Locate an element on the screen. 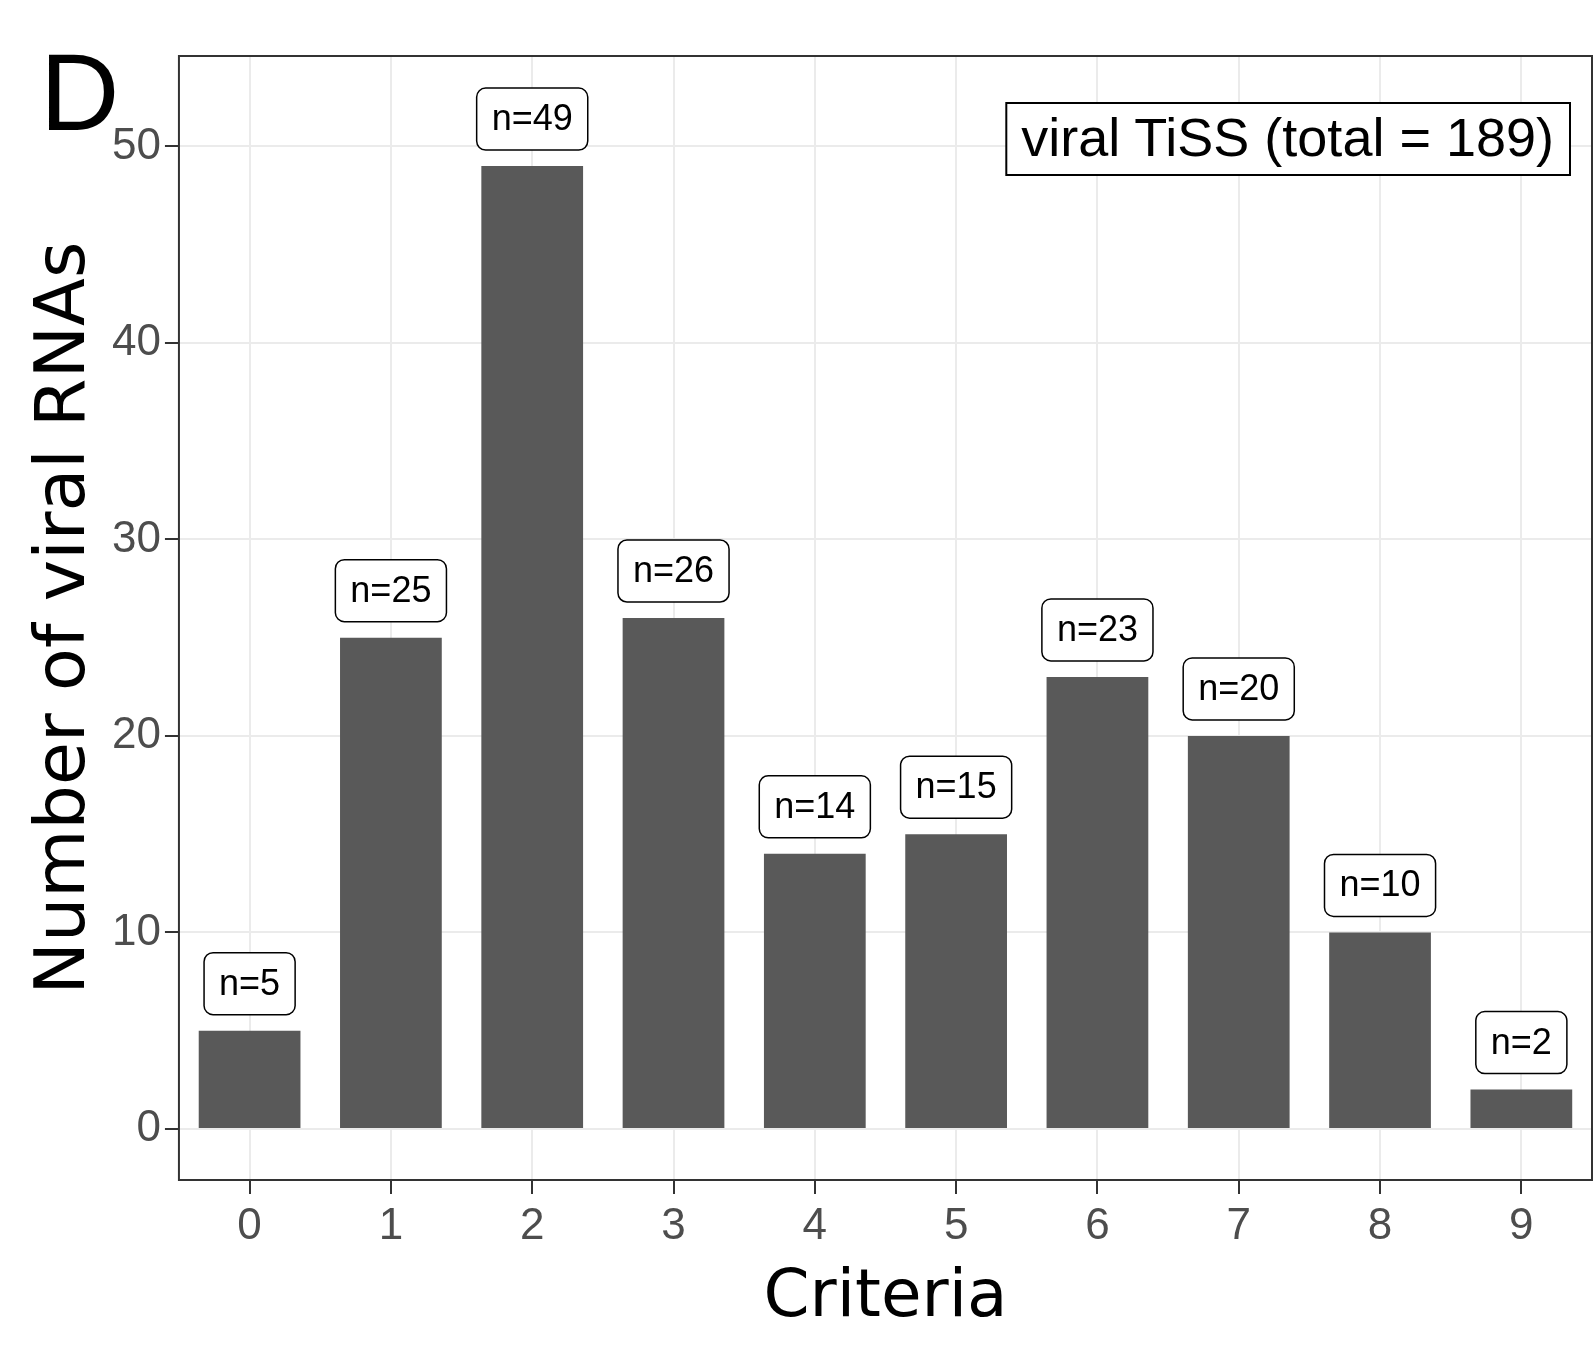 The height and width of the screenshot is (1352, 1595). x-tick-label: 2 is located at coordinates (532, 1223).